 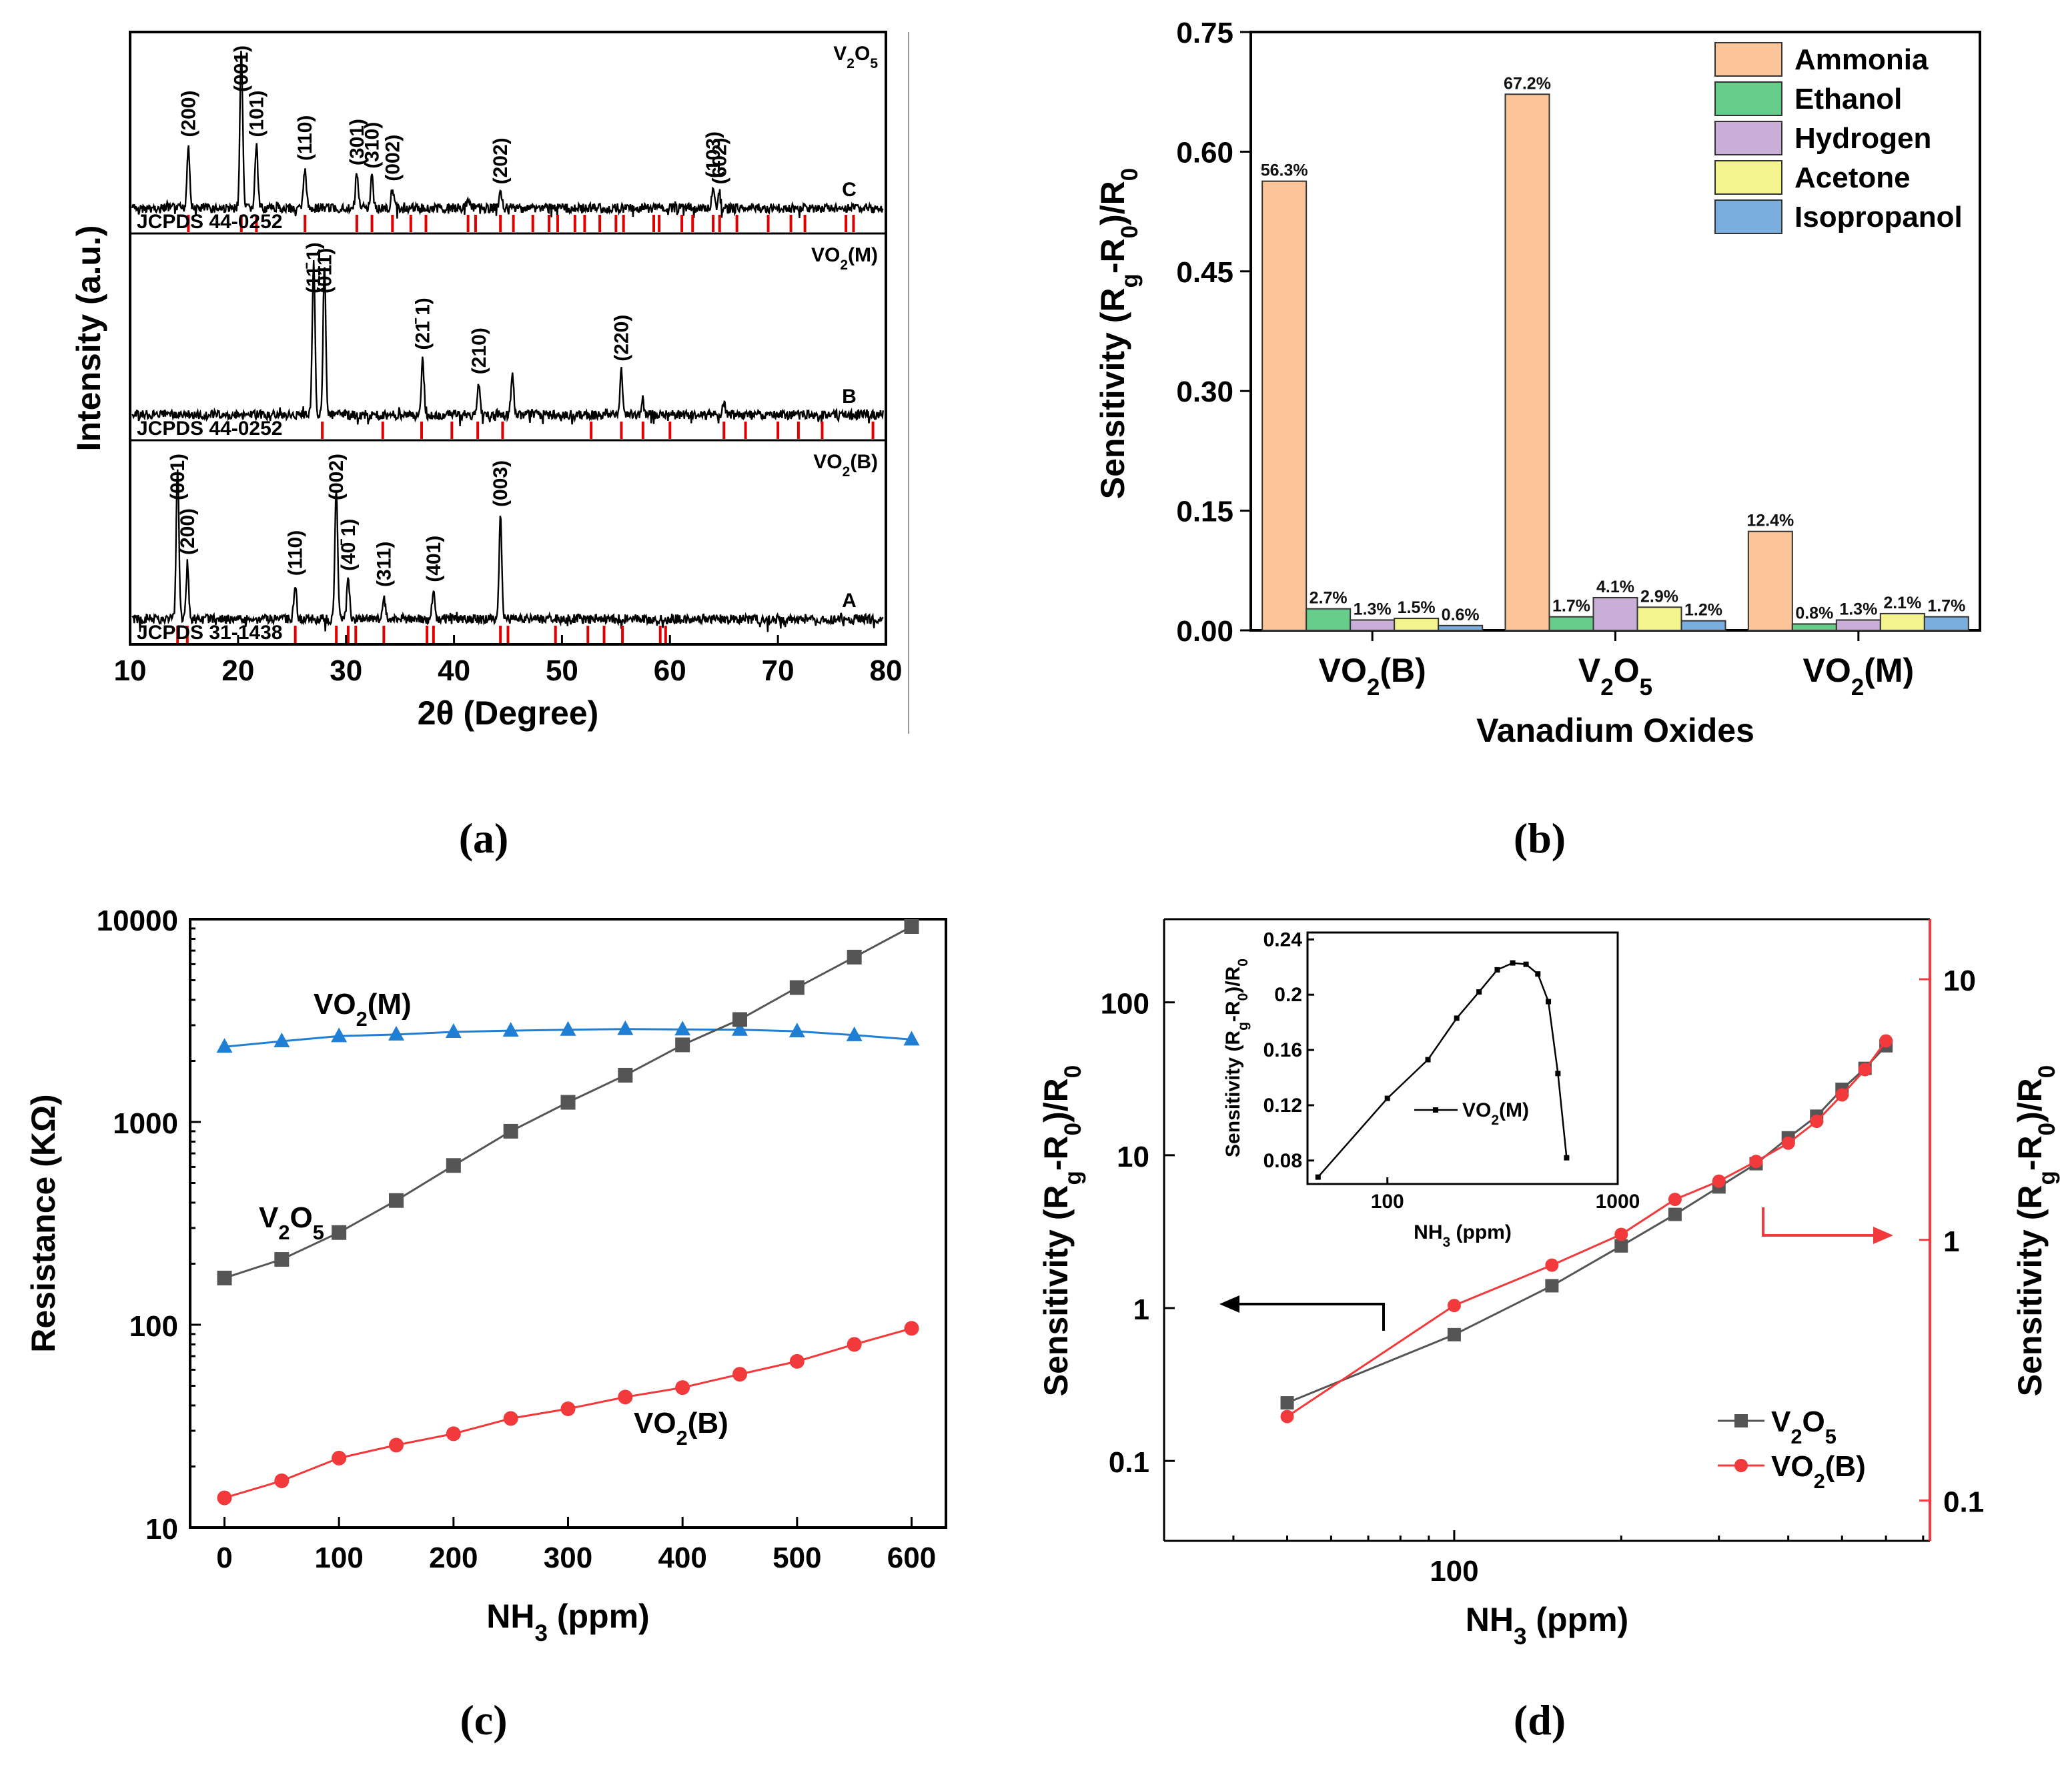 What do you see at coordinates (1373, 676) in the screenshot?
I see `category-label: VO2(B)` at bounding box center [1373, 676].